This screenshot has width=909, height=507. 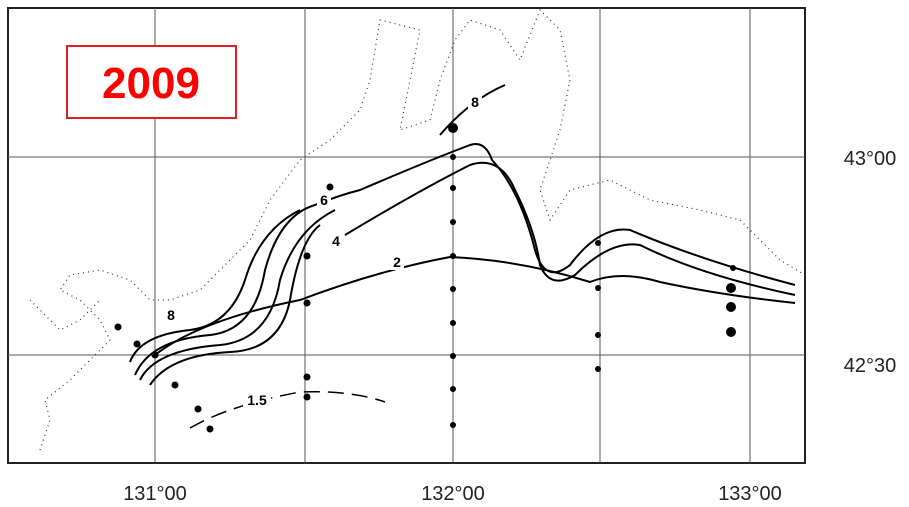 I want to click on year-box: 2009, so click(x=151, y=82).